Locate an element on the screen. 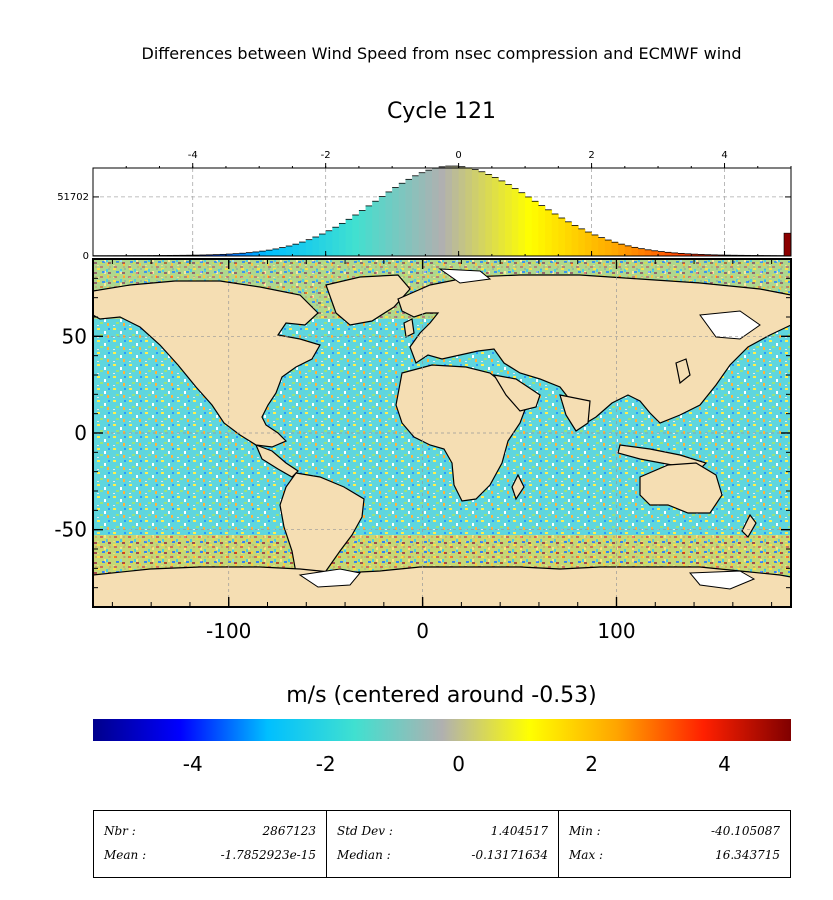  histogram-tick-labels: -4 -2 0 2 4 0 51702 is located at coordinates (392, 206).